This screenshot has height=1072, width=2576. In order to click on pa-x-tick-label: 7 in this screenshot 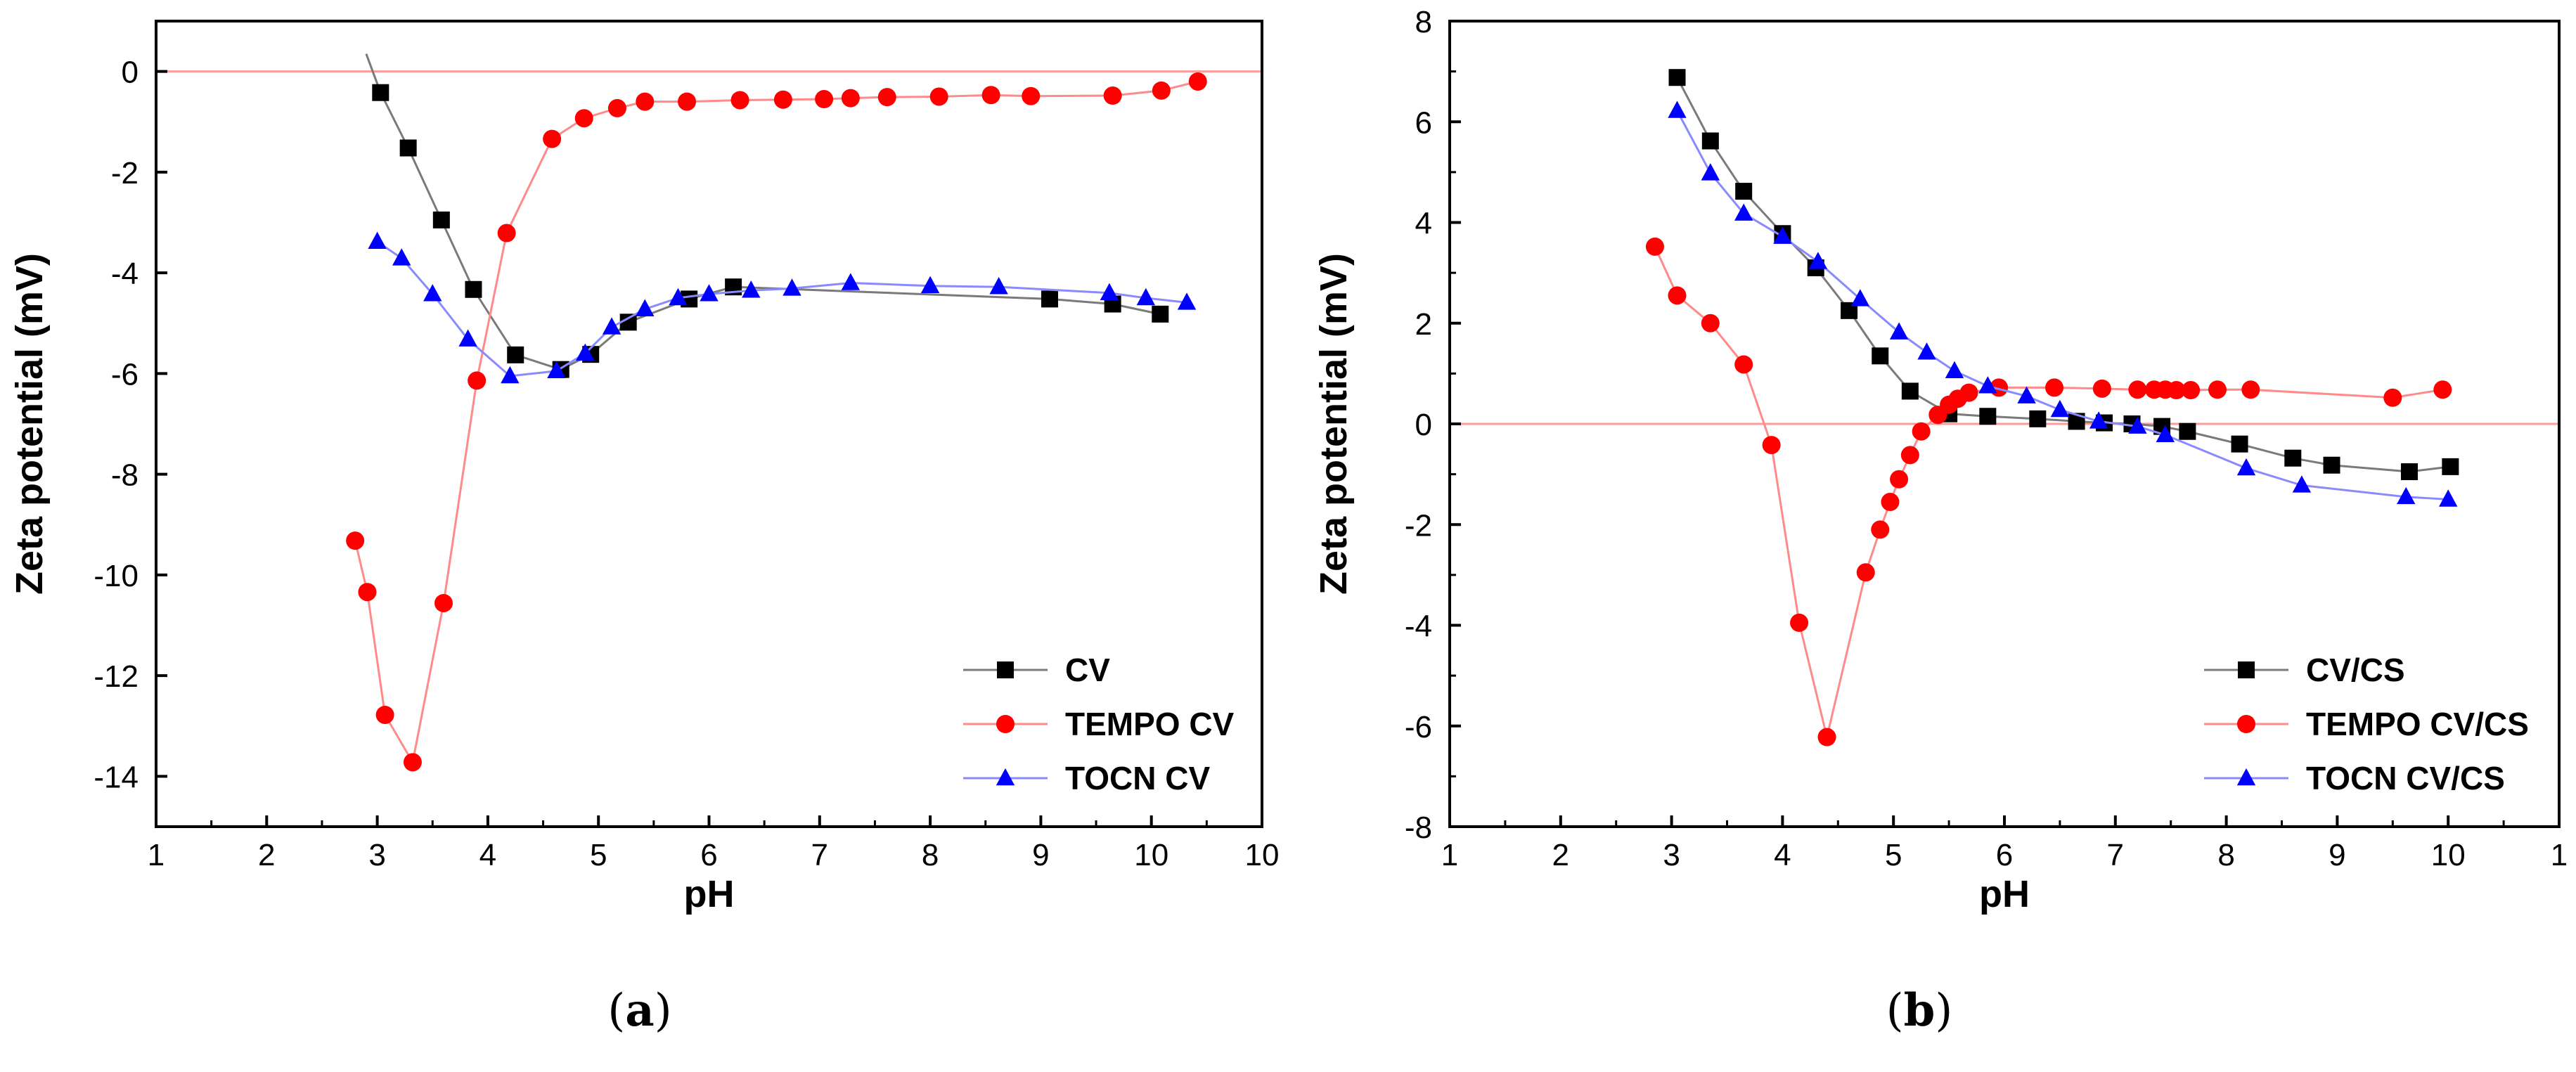, I will do `click(819, 855)`.